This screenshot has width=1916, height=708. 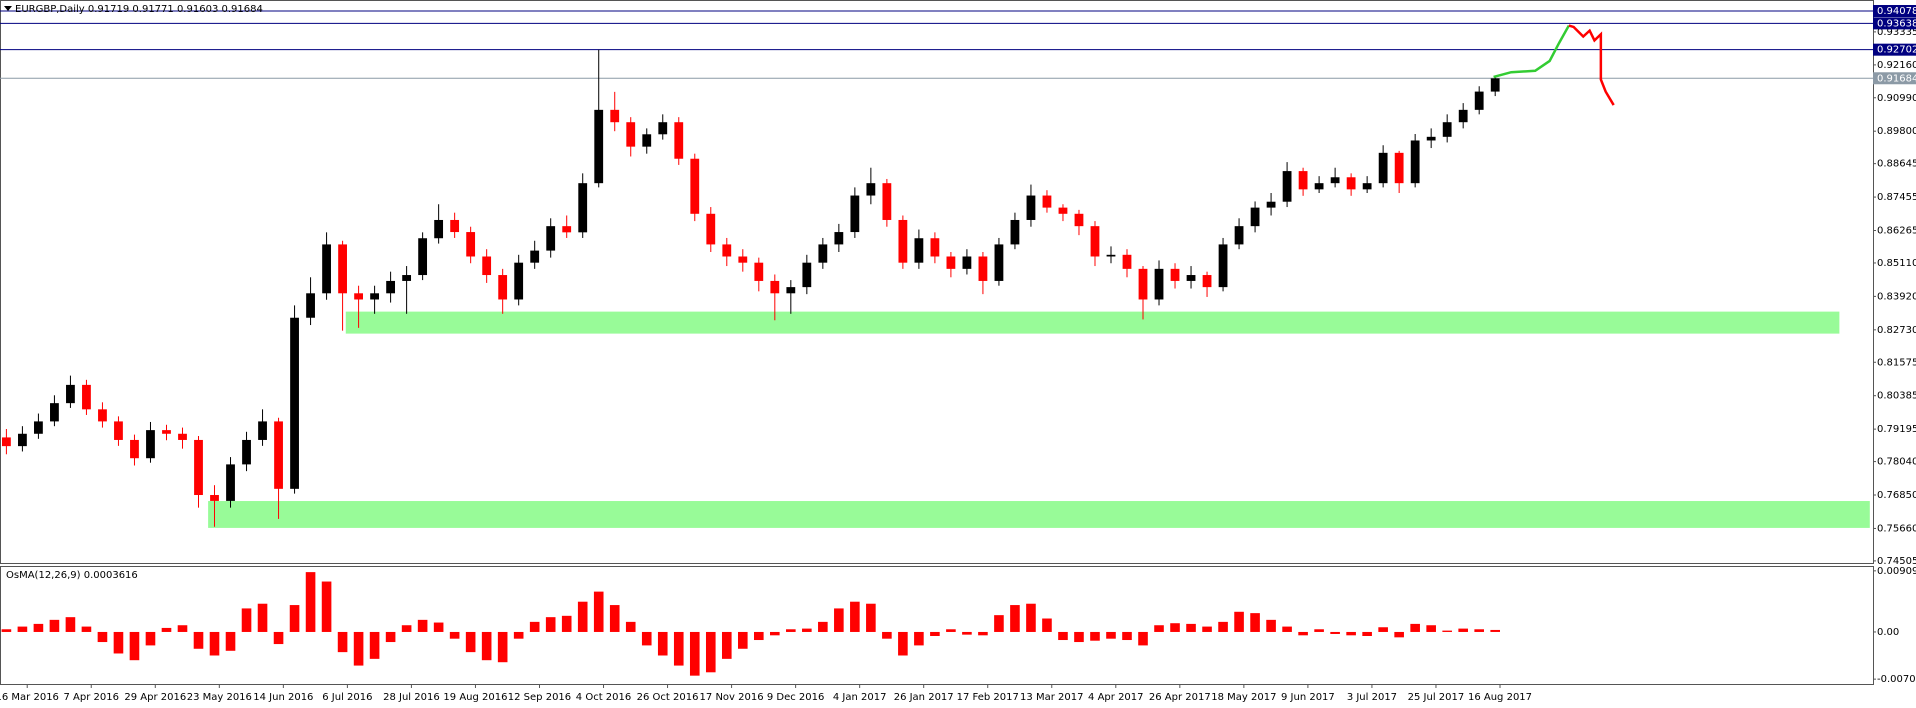 I want to click on x-tick-label: 25 Jul 2017, so click(x=1436, y=697).